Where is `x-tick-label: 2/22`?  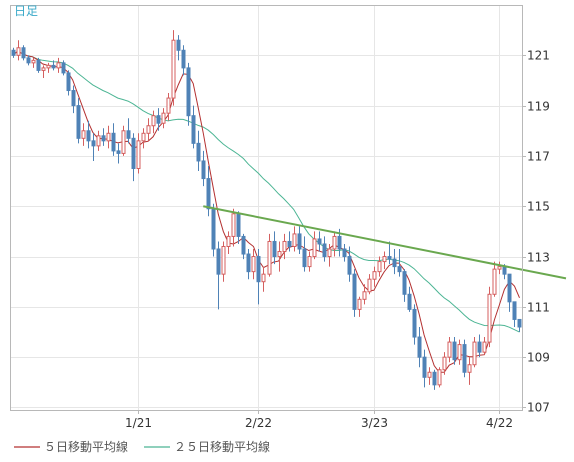 x-tick-label: 2/22 is located at coordinates (258, 423).